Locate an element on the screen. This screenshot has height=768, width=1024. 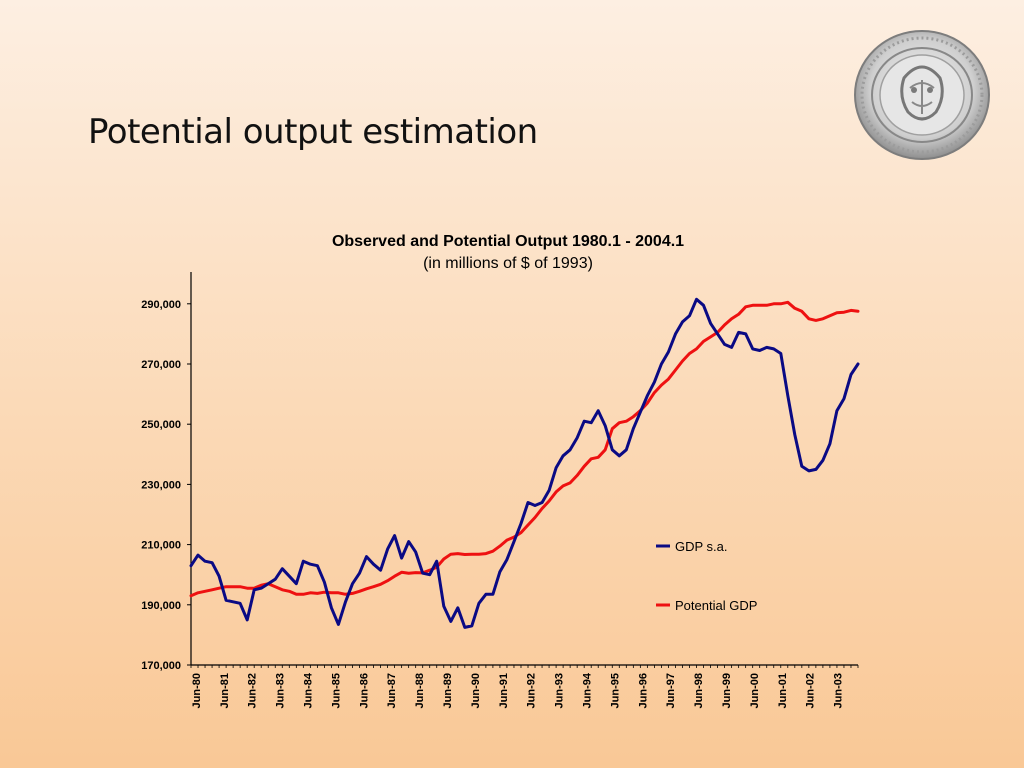
legend: GDP s.a. Potential GDP is located at coordinates (706, 576).